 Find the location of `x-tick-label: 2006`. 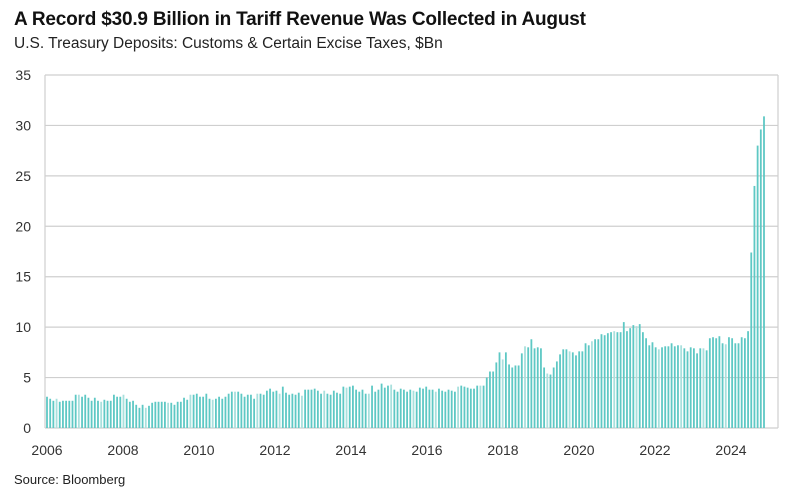

x-tick-label: 2006 is located at coordinates (46, 450).